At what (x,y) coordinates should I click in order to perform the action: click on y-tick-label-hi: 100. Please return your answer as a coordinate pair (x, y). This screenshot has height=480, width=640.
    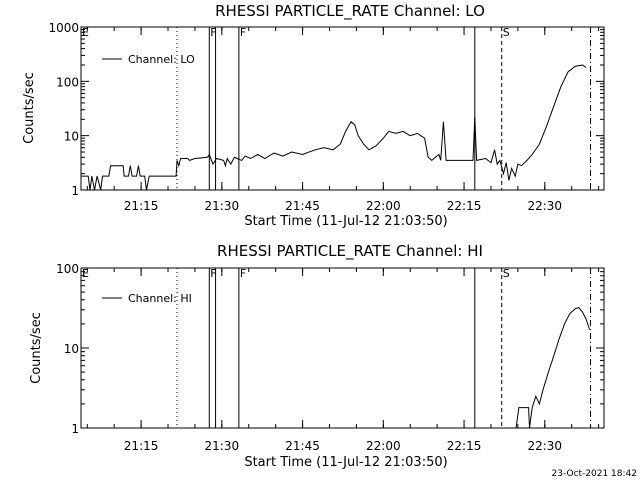
    Looking at the image, I should click on (67, 269).